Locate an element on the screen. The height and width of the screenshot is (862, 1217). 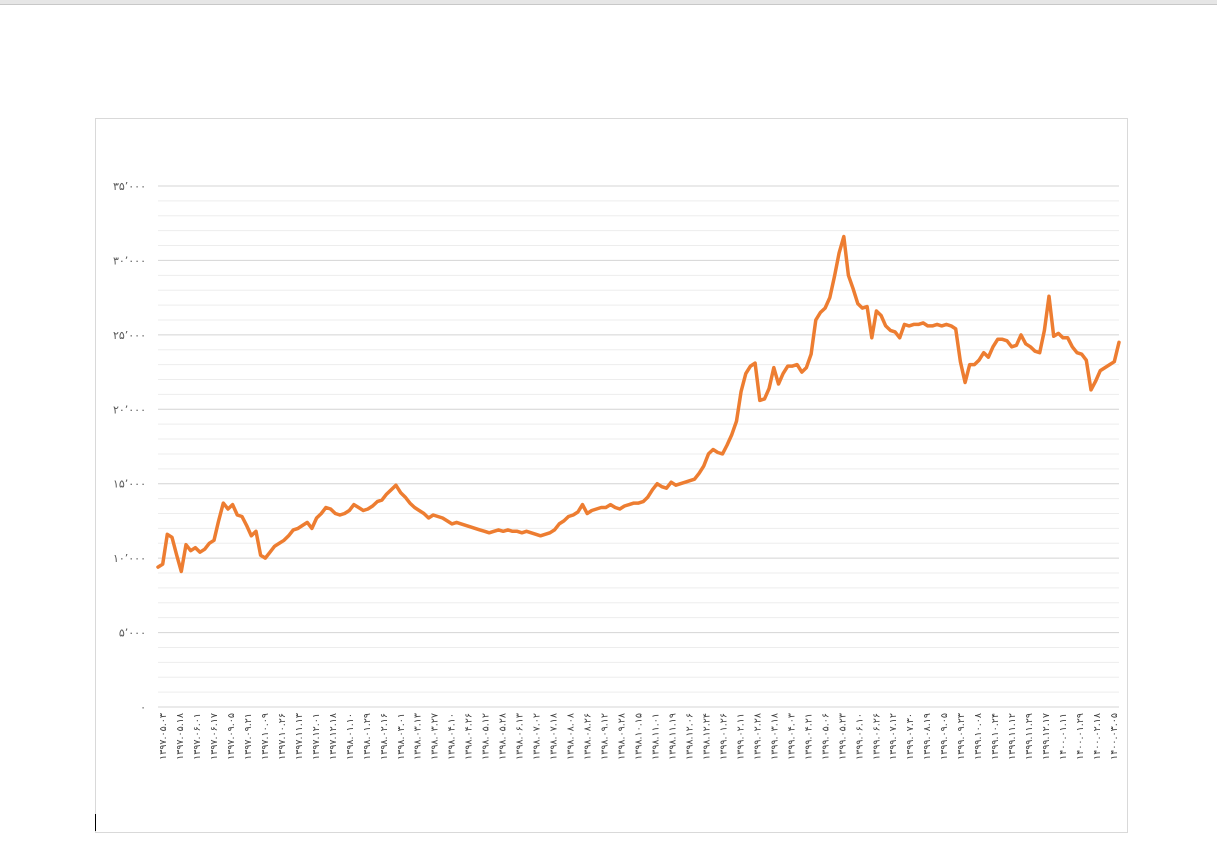
x-tick-label: ۱۳۹۹.۰۷.۳۰ is located at coordinates (910, 736).